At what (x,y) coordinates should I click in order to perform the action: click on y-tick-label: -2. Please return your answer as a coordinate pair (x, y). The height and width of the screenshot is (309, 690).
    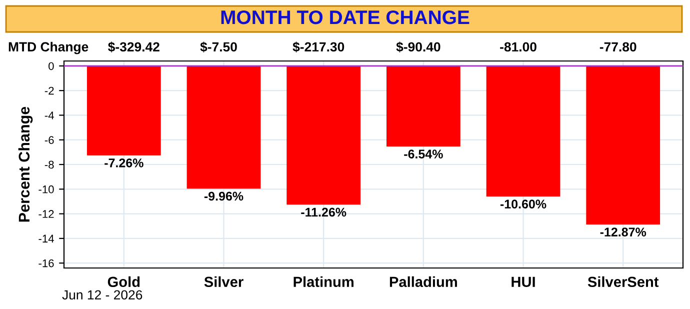
    Looking at the image, I should click on (49, 90).